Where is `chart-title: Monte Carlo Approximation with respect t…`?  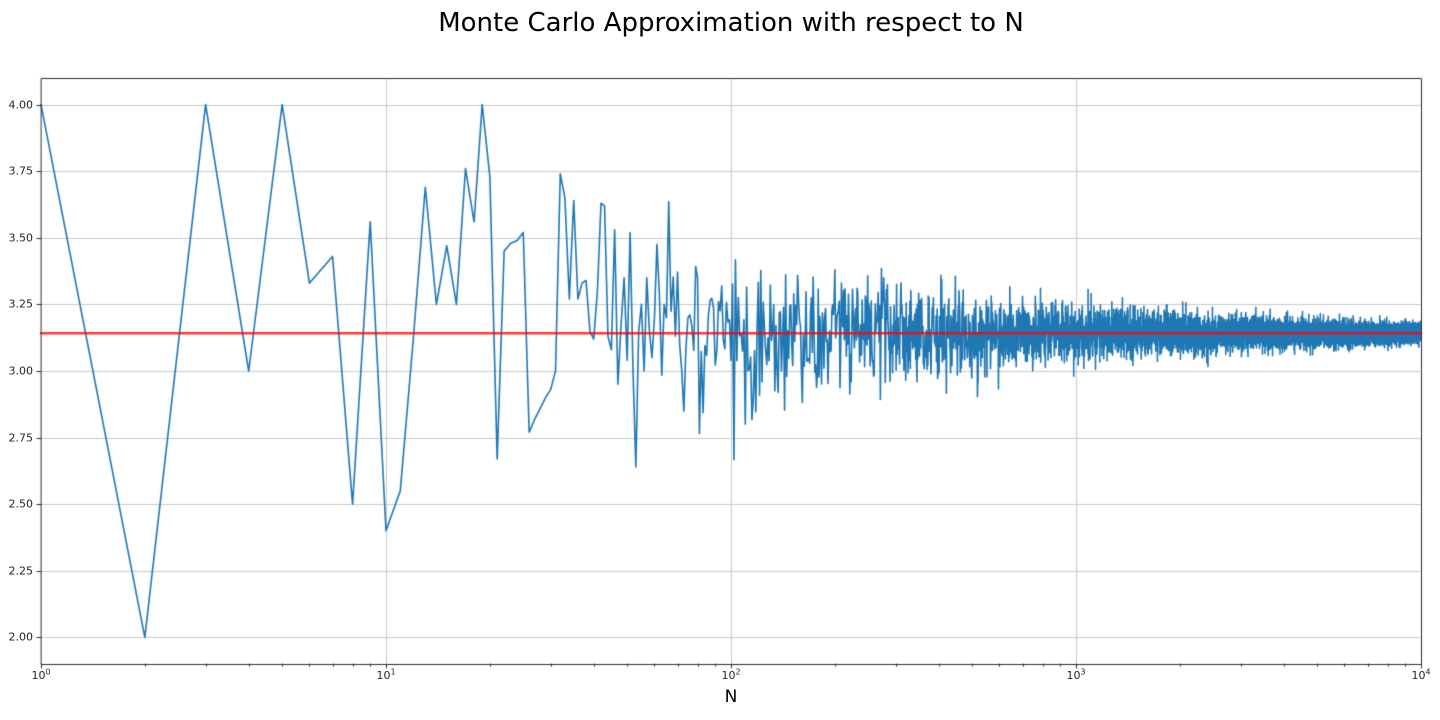
chart-title: Monte Carlo Approximation with respect t… is located at coordinates (731, 23).